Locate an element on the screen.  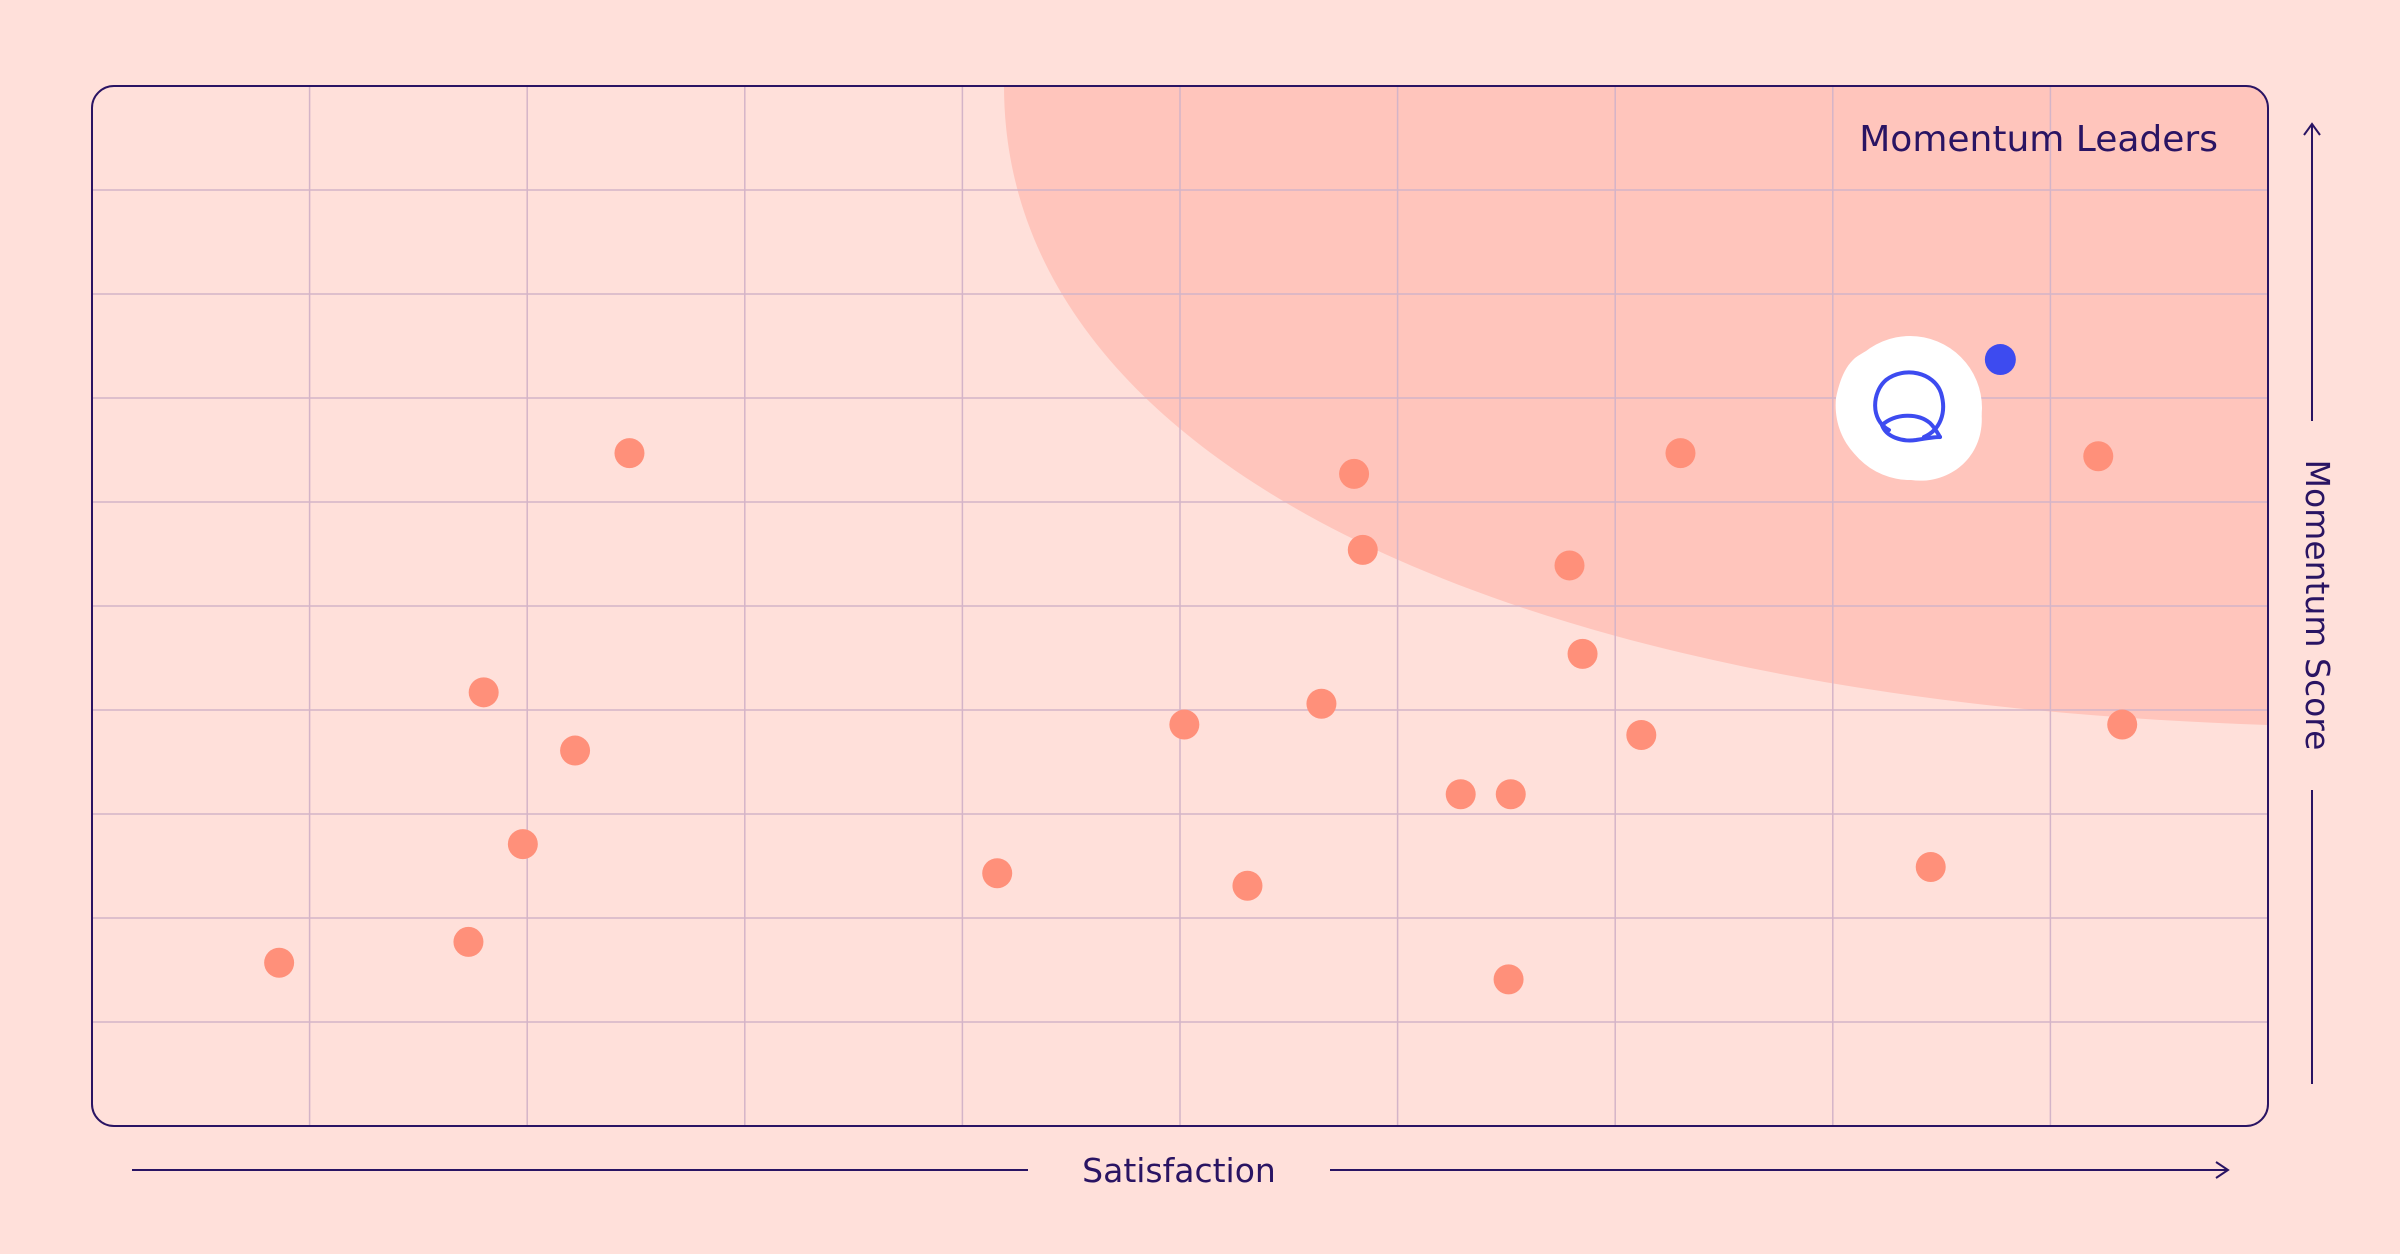
y-axis: Momentum Score is located at coordinates (2317, 603).